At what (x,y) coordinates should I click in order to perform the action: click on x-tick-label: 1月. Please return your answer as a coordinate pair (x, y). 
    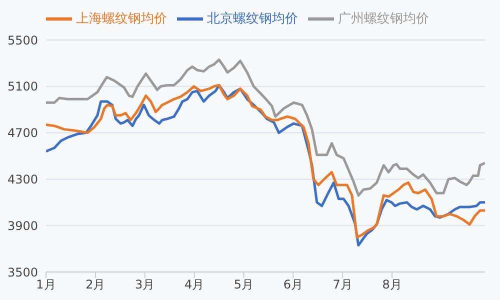
    Looking at the image, I should click on (46, 285).